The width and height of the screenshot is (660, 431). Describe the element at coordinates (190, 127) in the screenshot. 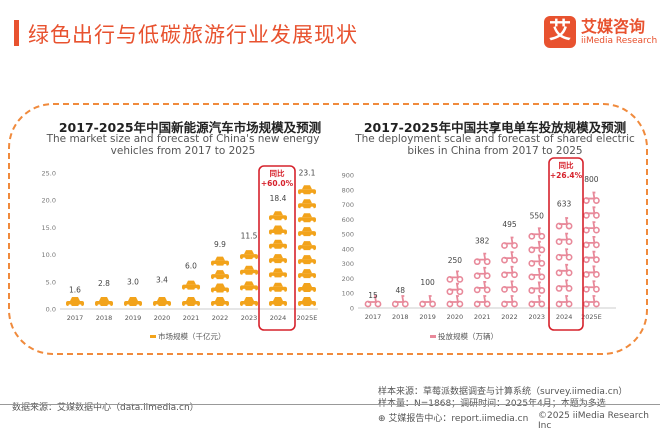

I see `chart1-title: 2017-2025年中国新能源汽车市场规模及预测` at that location.